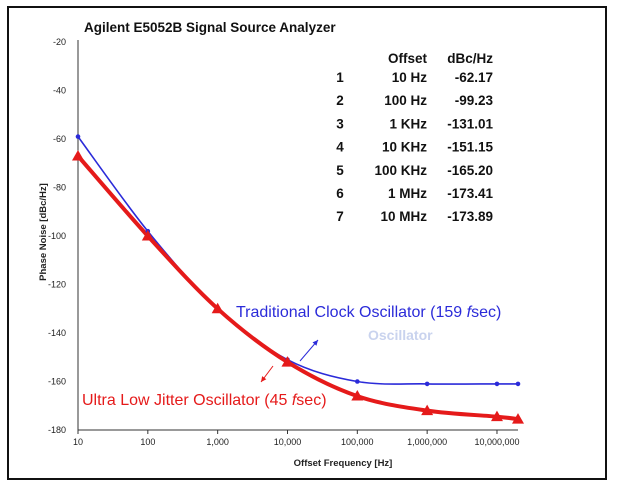 The width and height of the screenshot is (618, 491). I want to click on table-cell: 100 KHz, so click(400, 170).